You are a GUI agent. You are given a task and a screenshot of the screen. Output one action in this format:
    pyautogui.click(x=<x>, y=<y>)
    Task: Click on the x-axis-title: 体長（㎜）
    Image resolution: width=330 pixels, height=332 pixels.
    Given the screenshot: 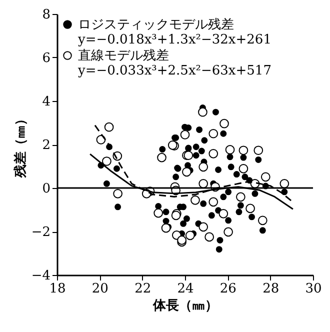 What is the action you would take?
    pyautogui.click(x=185, y=306)
    